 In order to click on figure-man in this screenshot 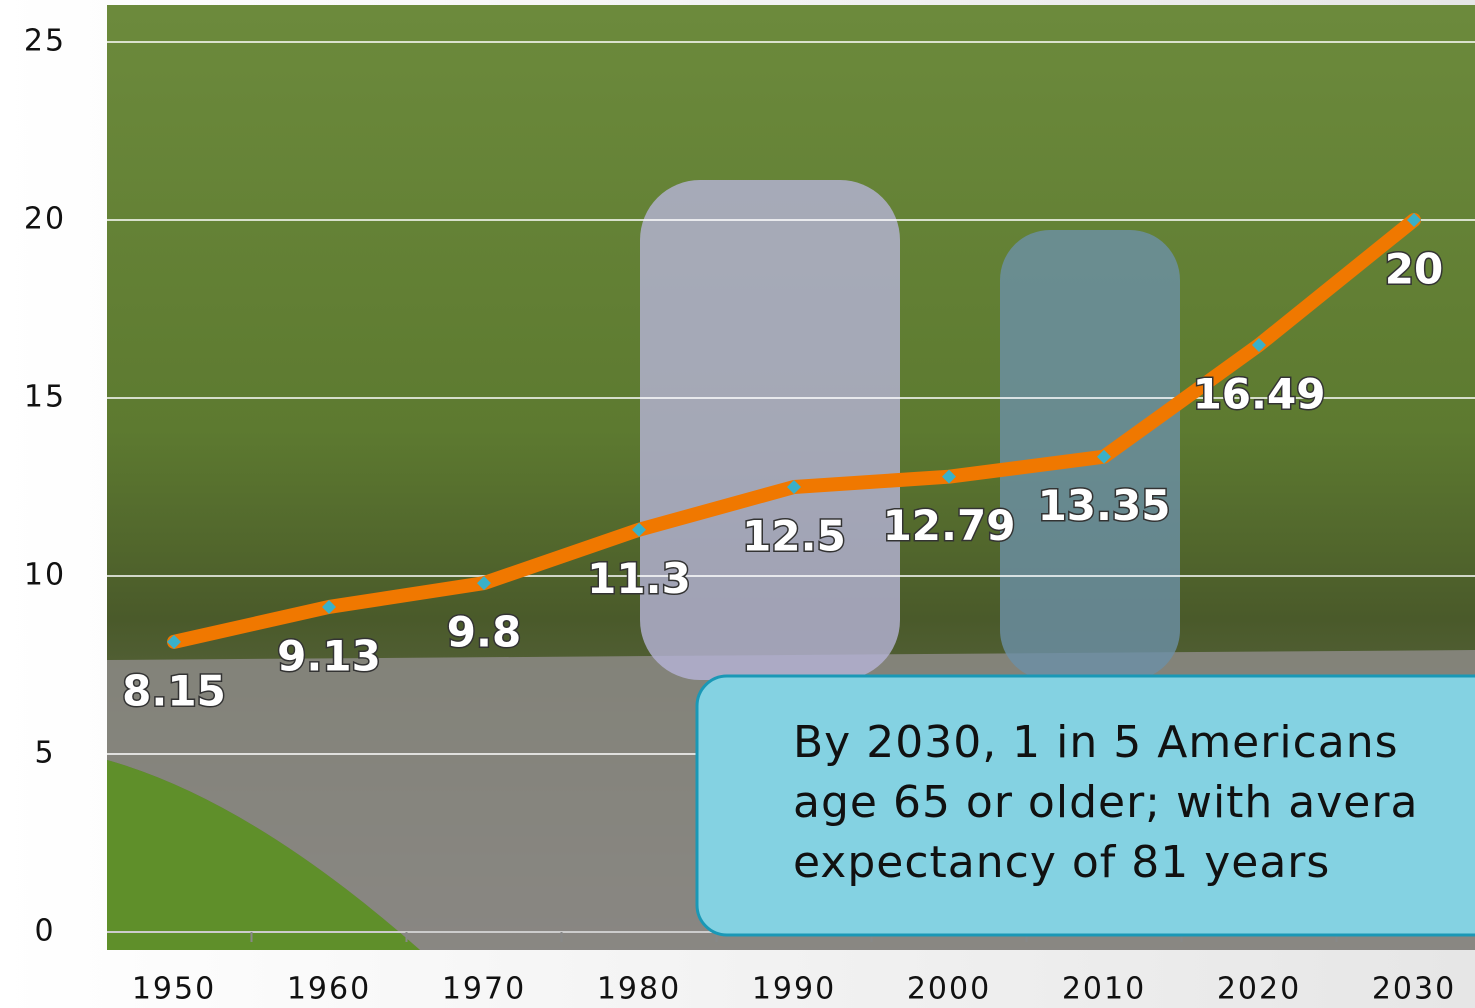, I will do `click(770, 430)`.